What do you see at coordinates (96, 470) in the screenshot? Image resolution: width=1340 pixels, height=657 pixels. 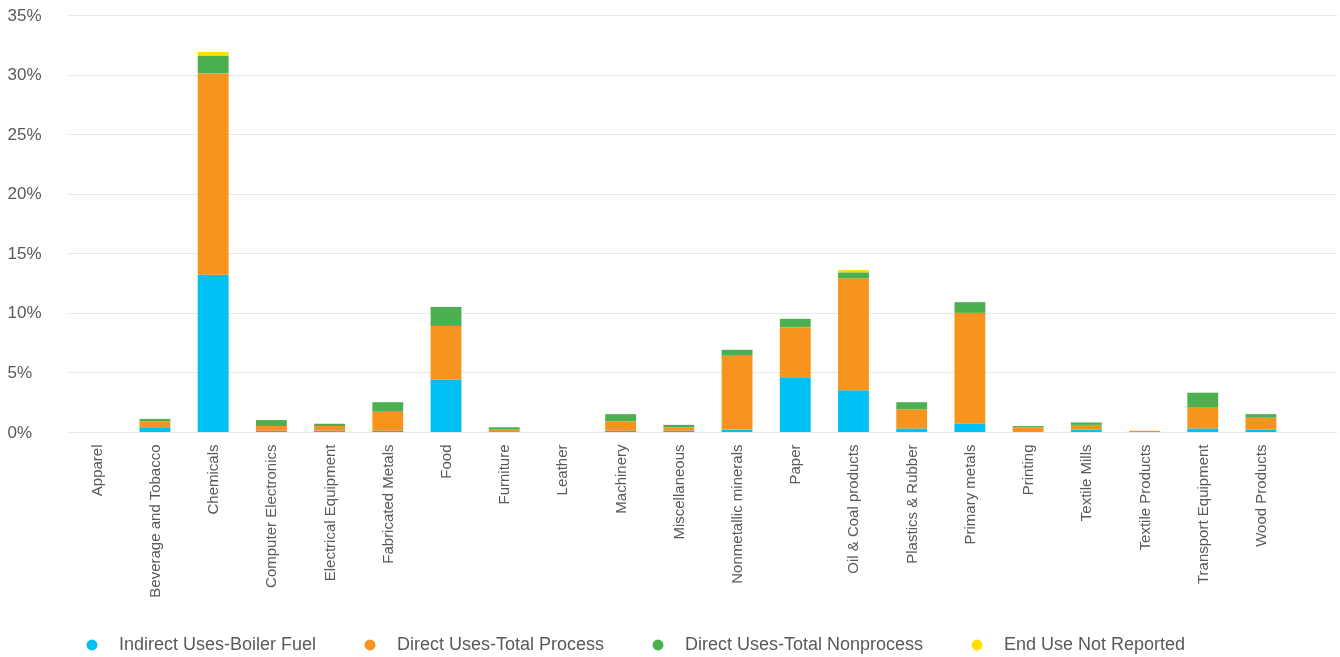 I see `x-tick-label: Apparel` at bounding box center [96, 470].